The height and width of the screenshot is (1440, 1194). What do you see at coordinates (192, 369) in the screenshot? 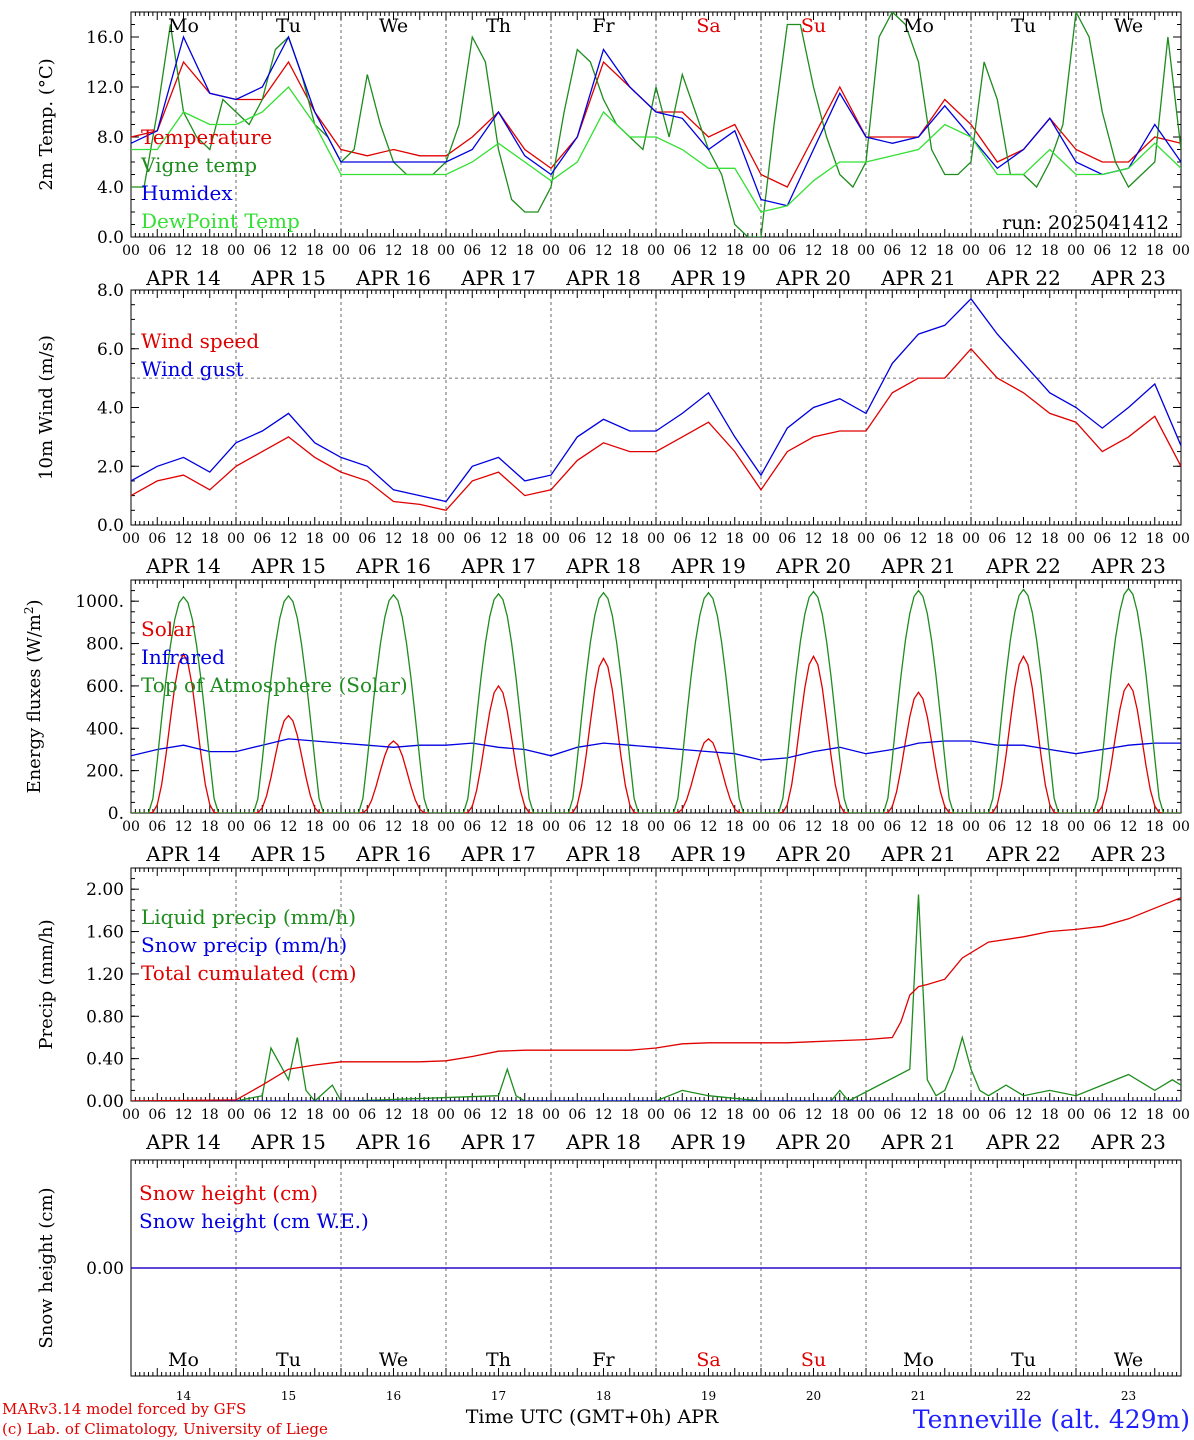
I see `legend-entry: Wind gust` at bounding box center [192, 369].